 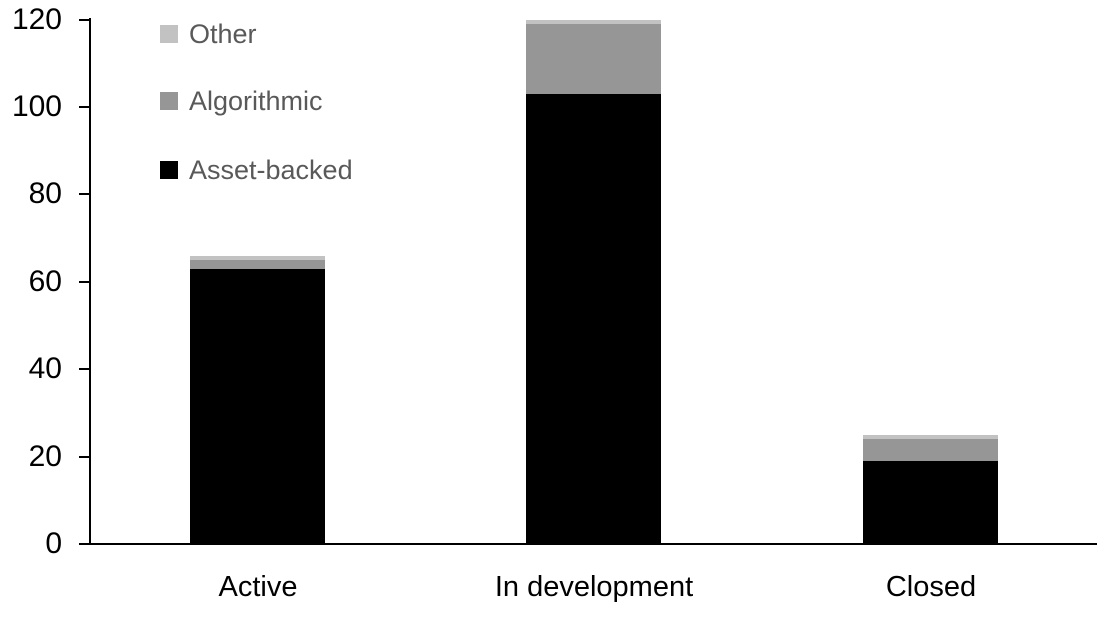 What do you see at coordinates (593, 544) in the screenshot?
I see `x-axis-line` at bounding box center [593, 544].